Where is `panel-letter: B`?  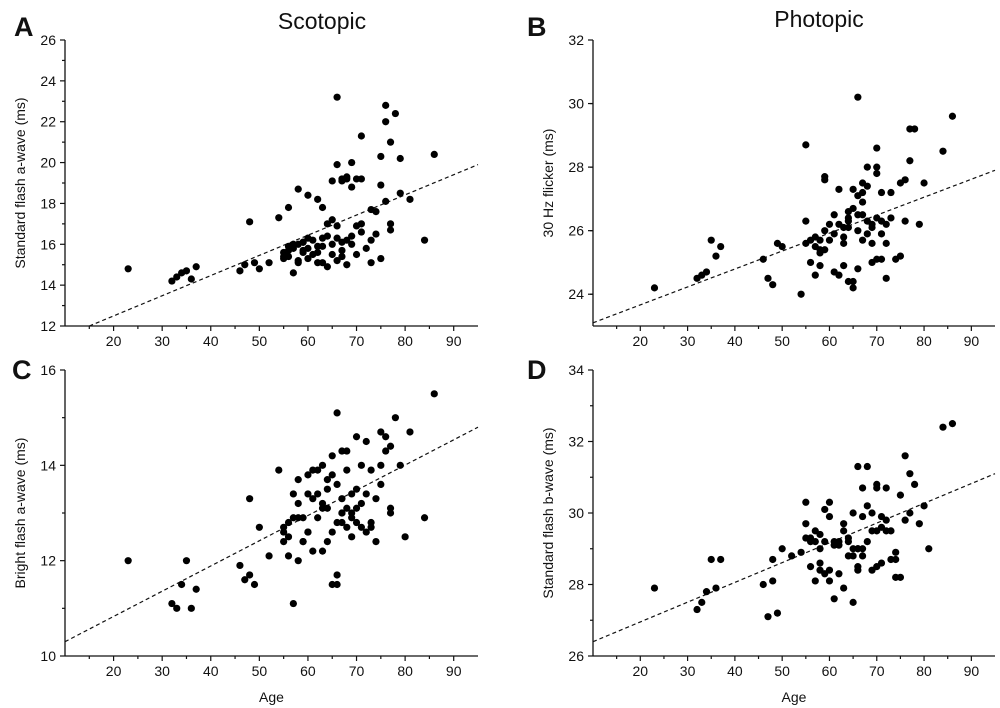 panel-letter: B is located at coordinates (537, 27).